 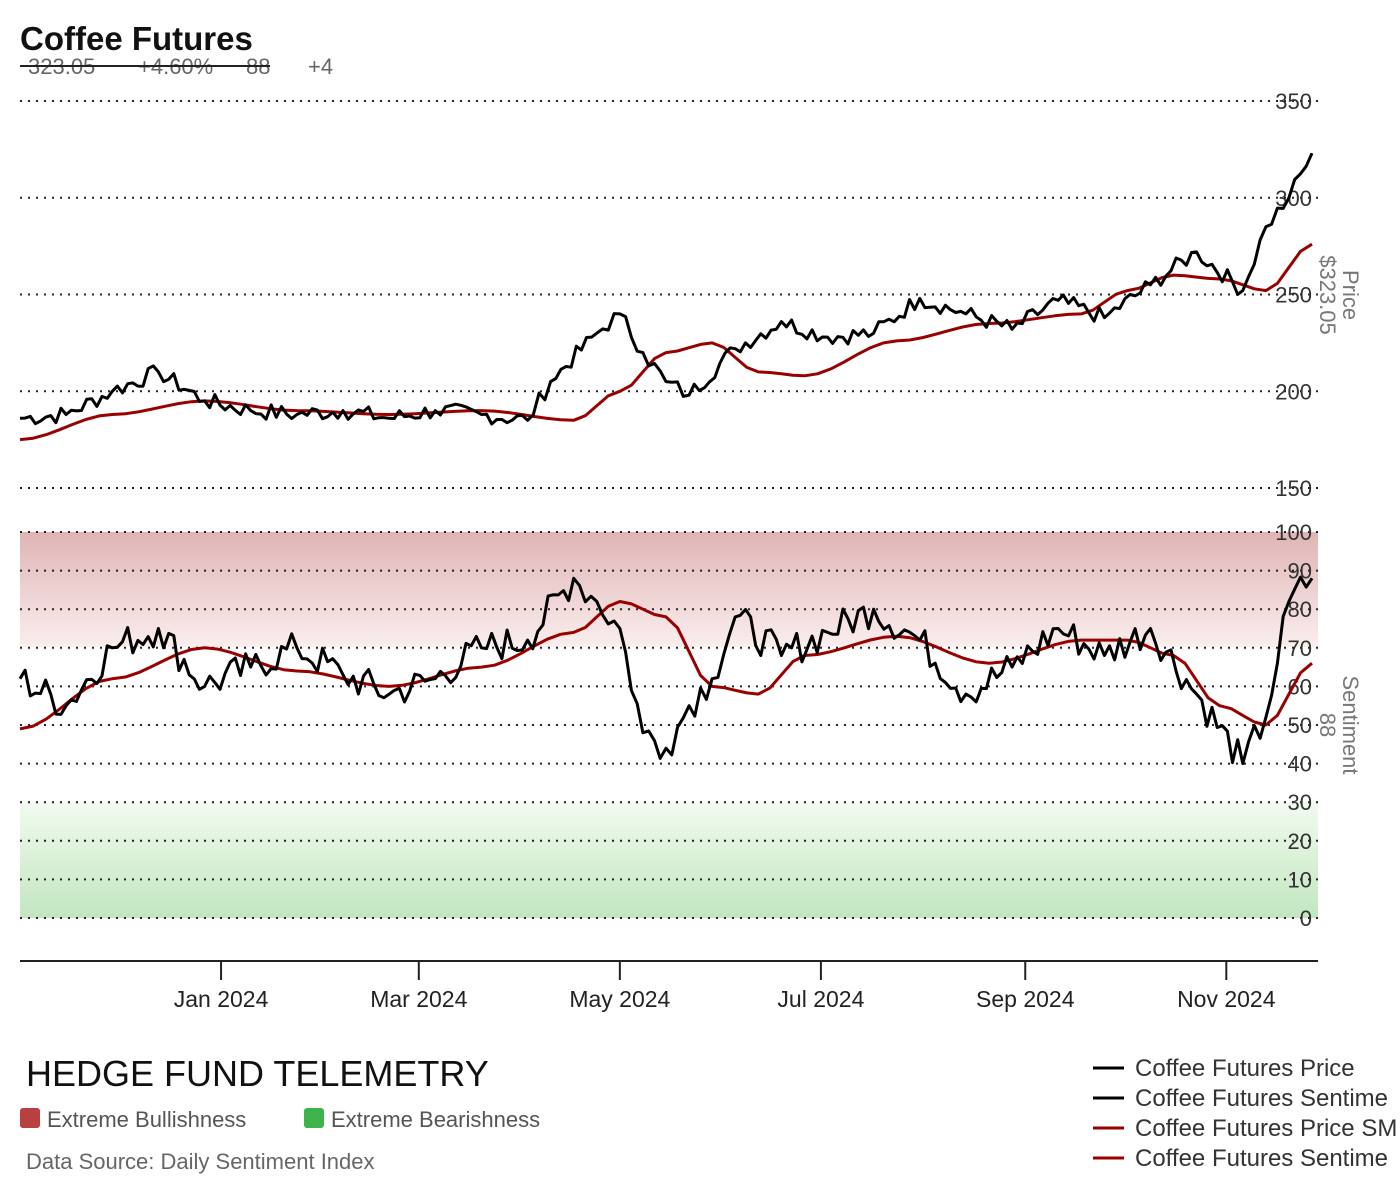 What do you see at coordinates (1350, 295) in the screenshot?
I see `price-axis-label: Price` at bounding box center [1350, 295].